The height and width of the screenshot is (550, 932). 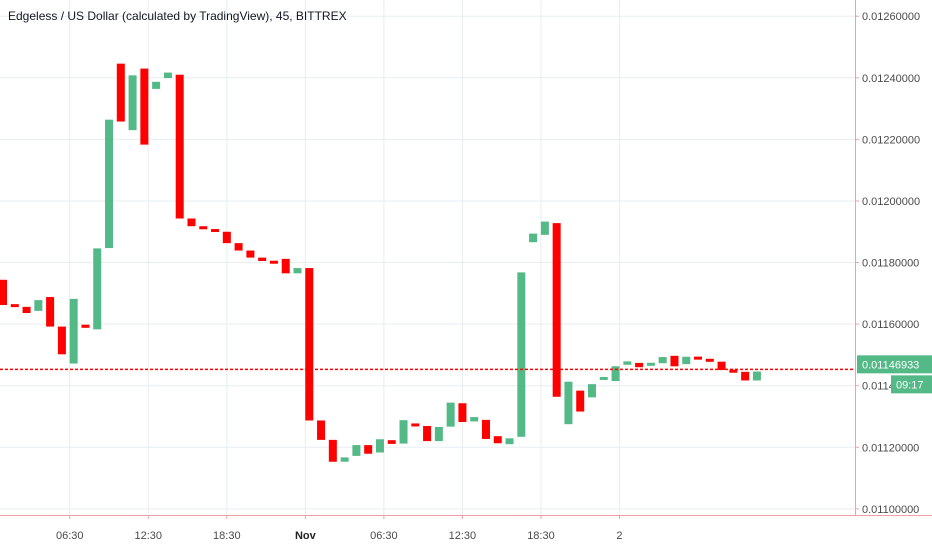 I want to click on price-tick-label: 0.01180000, so click(x=890, y=264).